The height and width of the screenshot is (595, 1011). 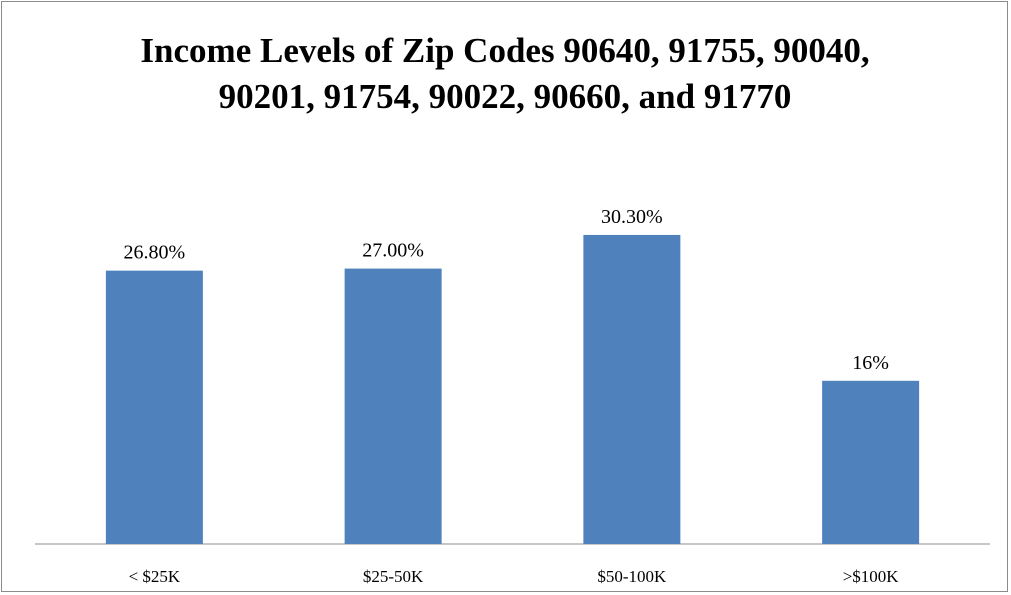 What do you see at coordinates (393, 251) in the screenshot?
I see `data-label: 27.00%` at bounding box center [393, 251].